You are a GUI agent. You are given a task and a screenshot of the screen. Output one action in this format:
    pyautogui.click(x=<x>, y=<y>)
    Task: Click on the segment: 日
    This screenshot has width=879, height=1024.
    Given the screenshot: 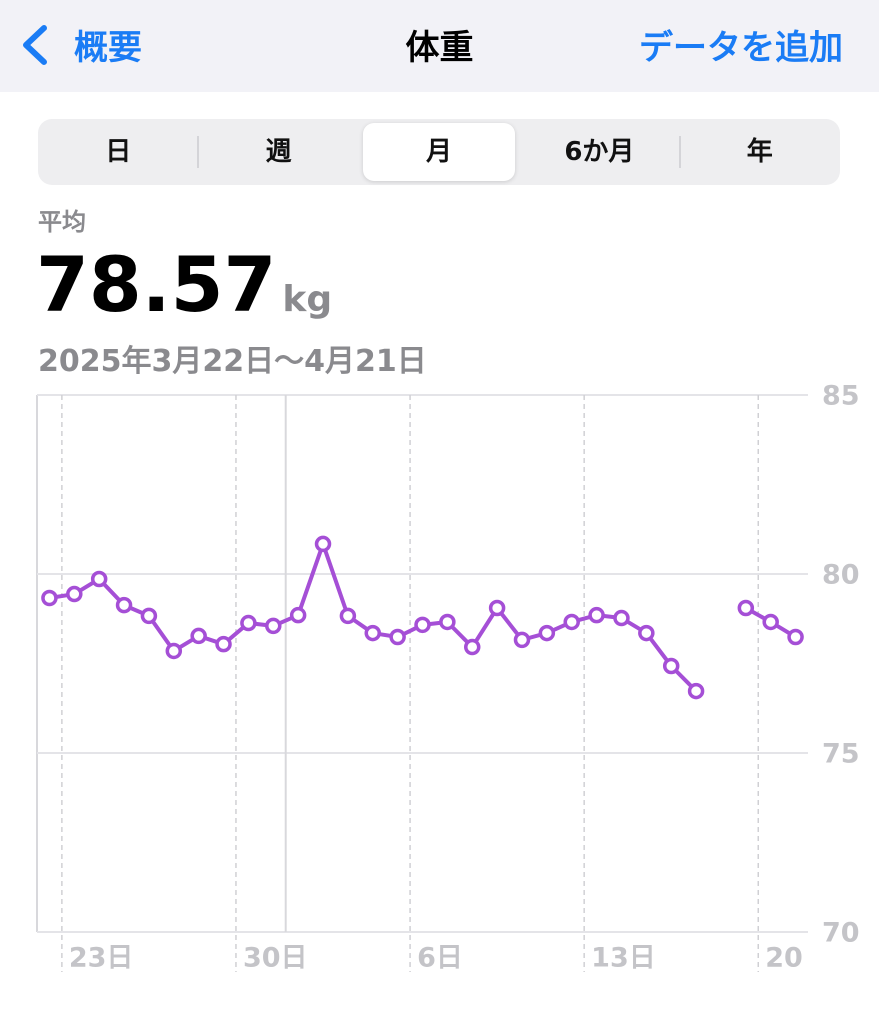 What is the action you would take?
    pyautogui.click(x=118, y=152)
    